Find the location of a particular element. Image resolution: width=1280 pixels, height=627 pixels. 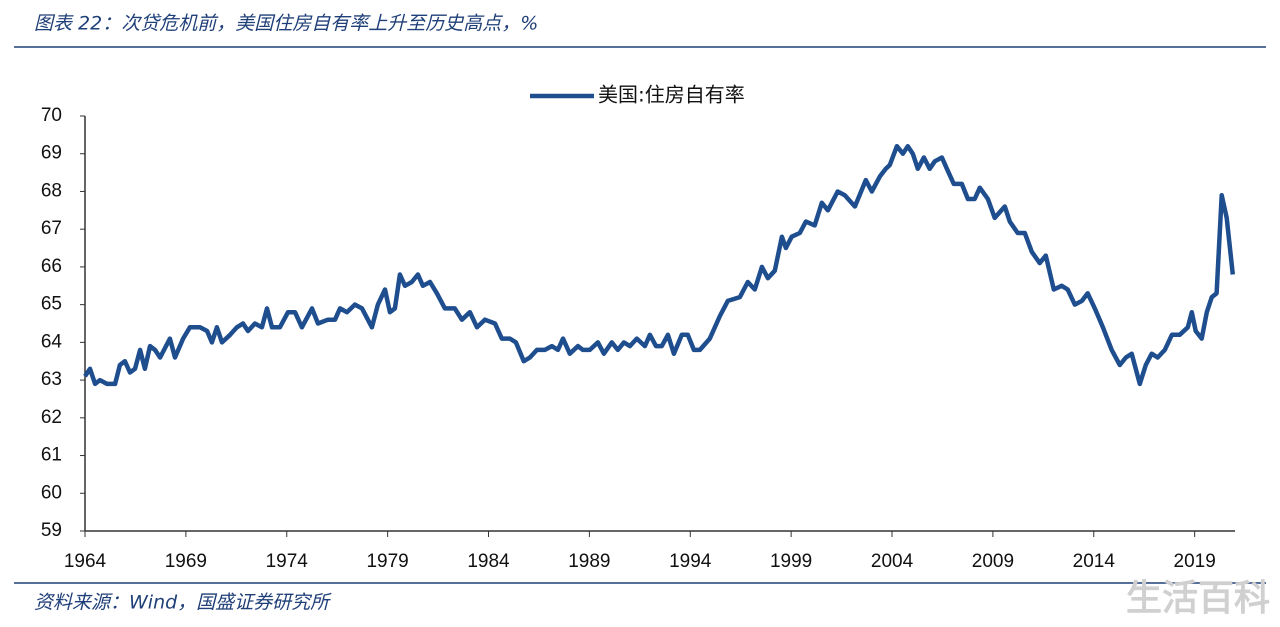

x-tick-label: 2004 is located at coordinates (892, 561).